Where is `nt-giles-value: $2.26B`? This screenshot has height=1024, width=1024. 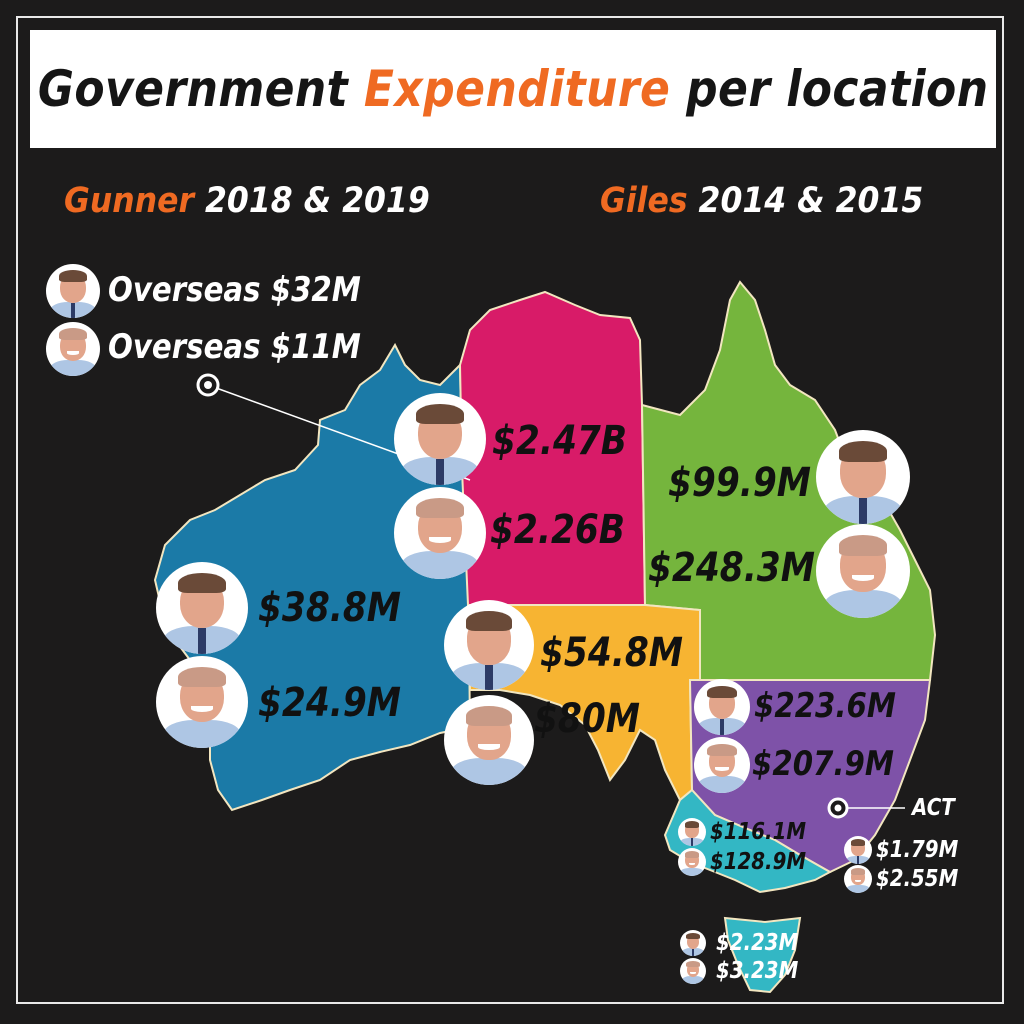
nt-giles-value: $2.26B is located at coordinates (558, 530).